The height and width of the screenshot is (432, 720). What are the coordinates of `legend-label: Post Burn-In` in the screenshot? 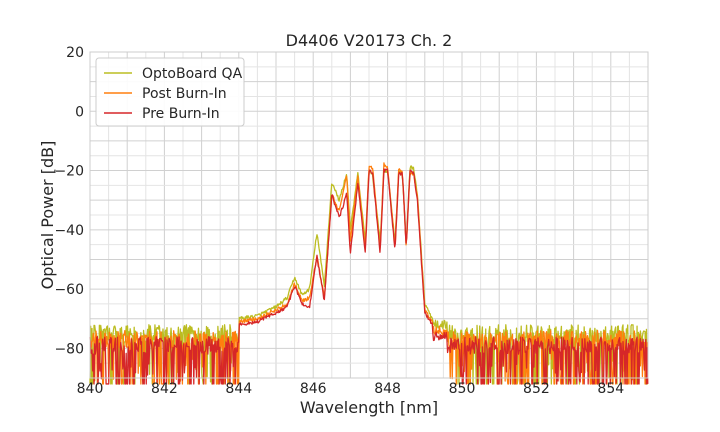 It's located at (184, 94).